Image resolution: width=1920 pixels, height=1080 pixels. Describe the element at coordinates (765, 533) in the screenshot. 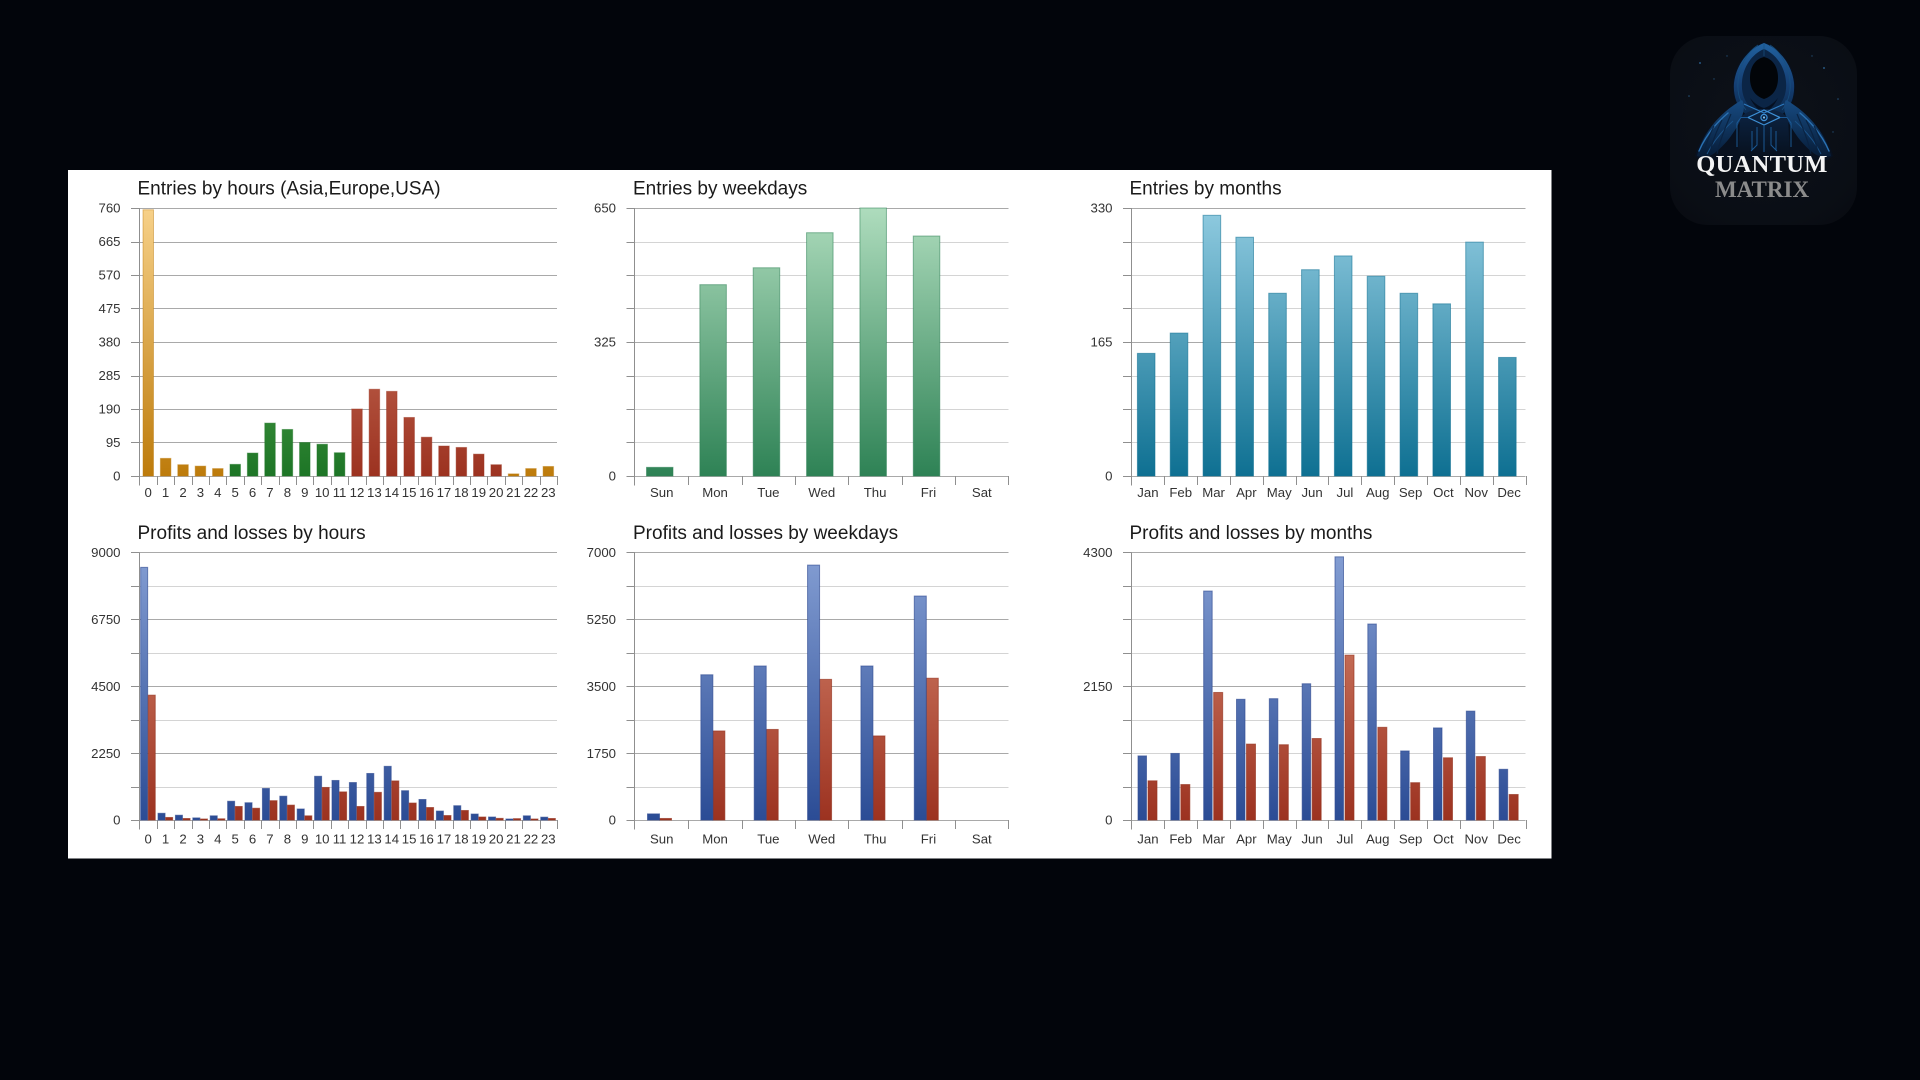

I see `svg-text: Profits and losses by weekdays` at that location.